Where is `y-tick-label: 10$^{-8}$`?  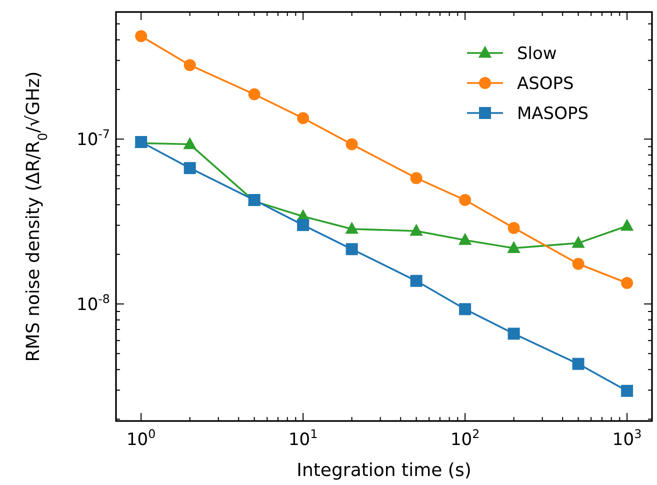 y-tick-label: 10$^{-8}$ is located at coordinates (93, 303).